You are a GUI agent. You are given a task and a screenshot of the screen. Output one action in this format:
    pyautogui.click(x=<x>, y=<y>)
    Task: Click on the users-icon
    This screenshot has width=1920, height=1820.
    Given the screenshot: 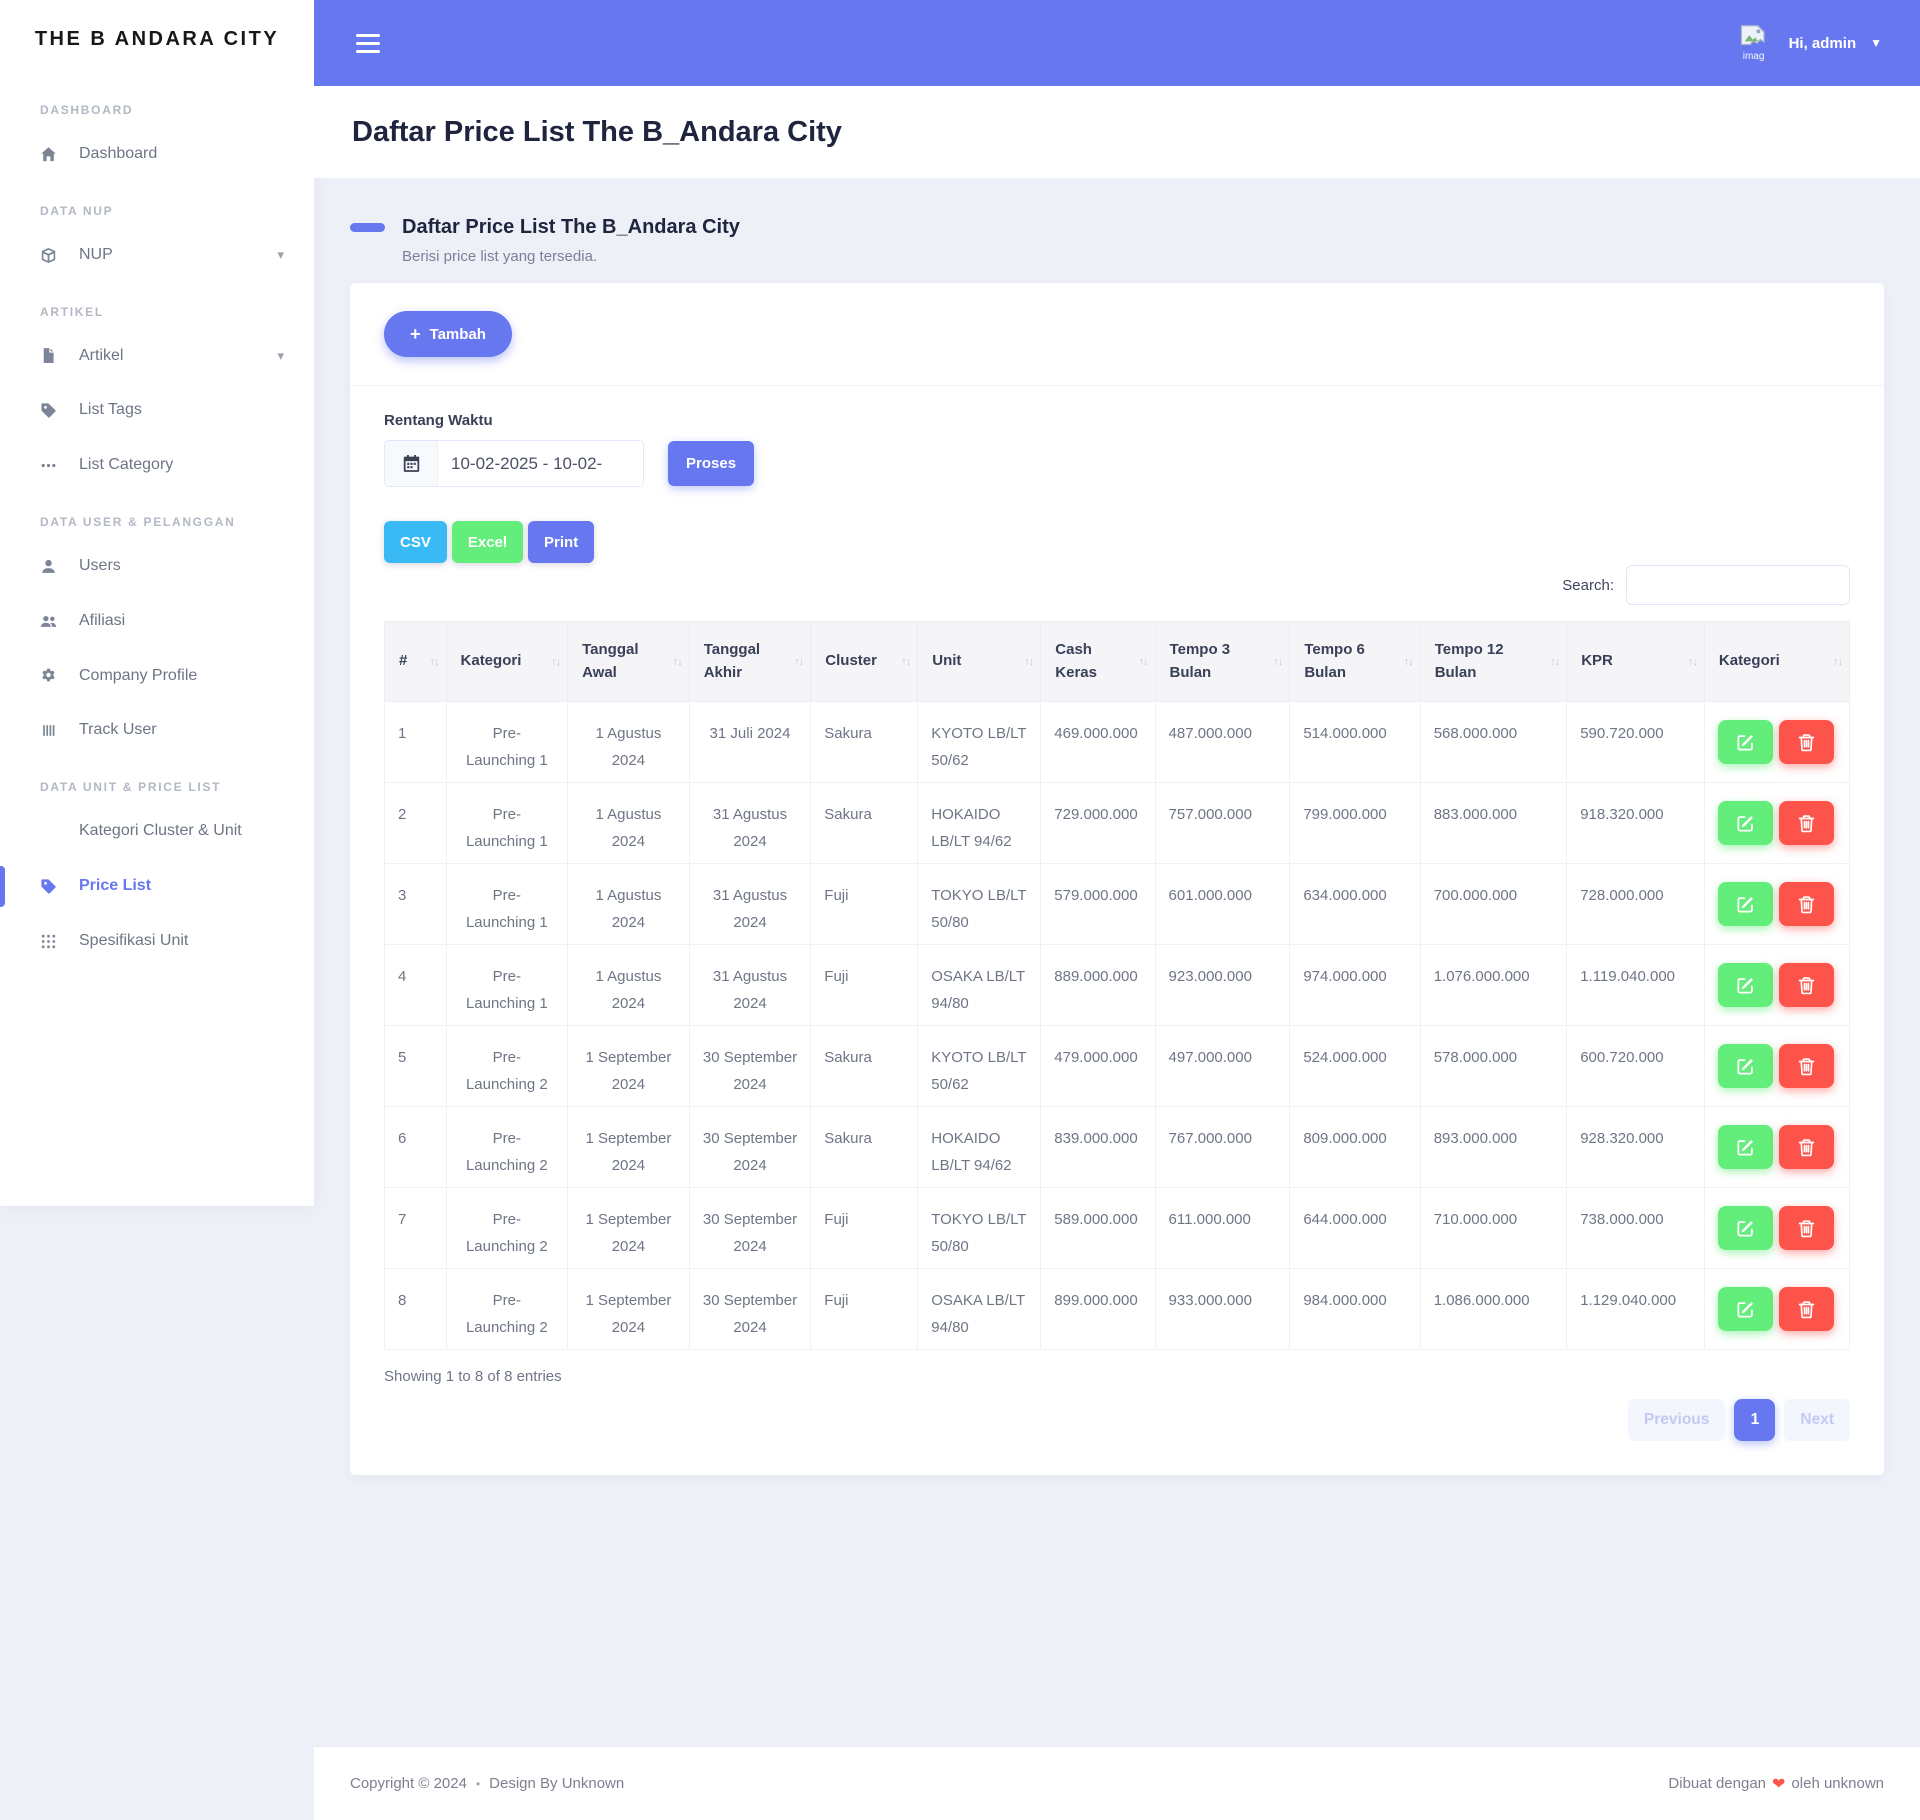 What is the action you would take?
    pyautogui.click(x=51, y=621)
    